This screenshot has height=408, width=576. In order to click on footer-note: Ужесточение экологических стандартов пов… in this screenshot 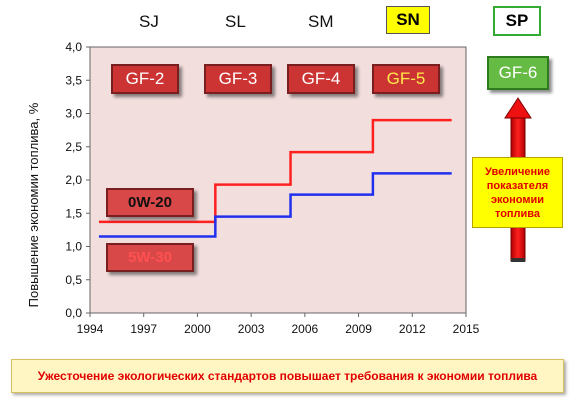, I will do `click(287, 376)`.